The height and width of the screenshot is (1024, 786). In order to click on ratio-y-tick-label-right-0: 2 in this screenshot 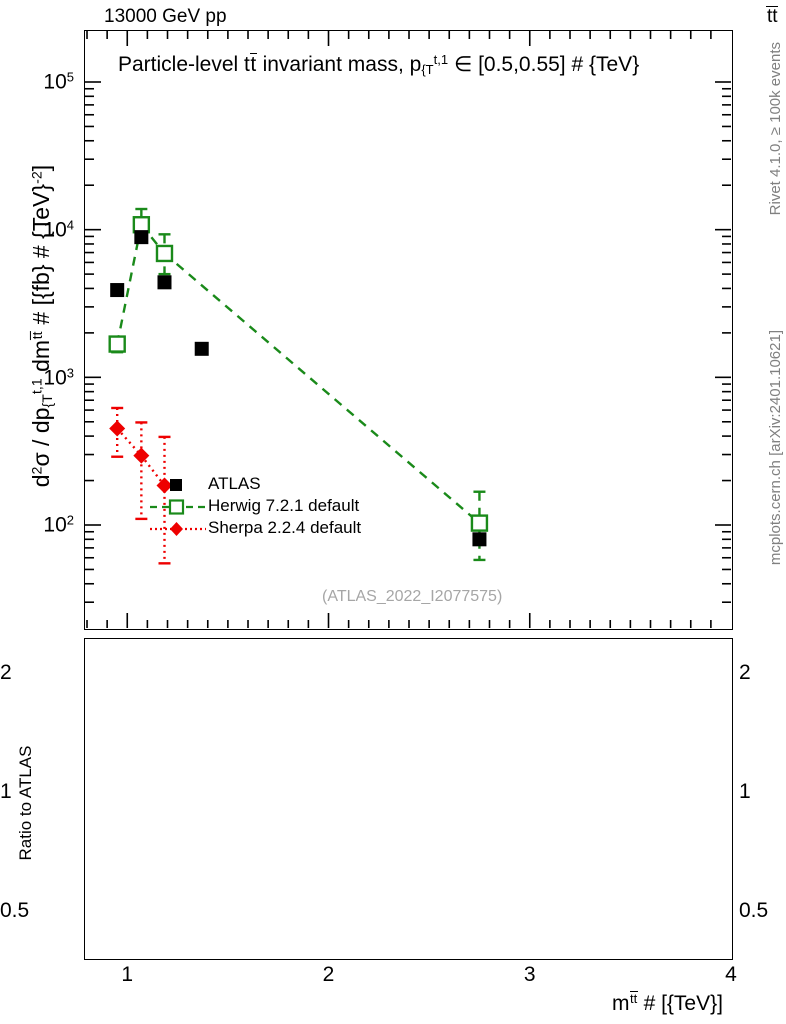, I will do `click(745, 672)`.